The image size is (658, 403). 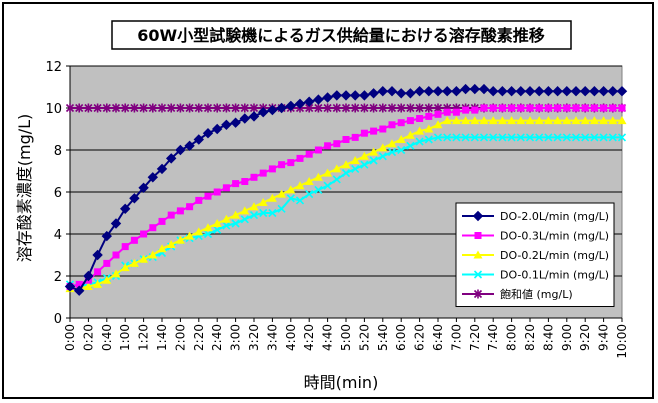 I want to click on legend-item: DO-2.0L/min (mg/L), so click(x=535, y=216).